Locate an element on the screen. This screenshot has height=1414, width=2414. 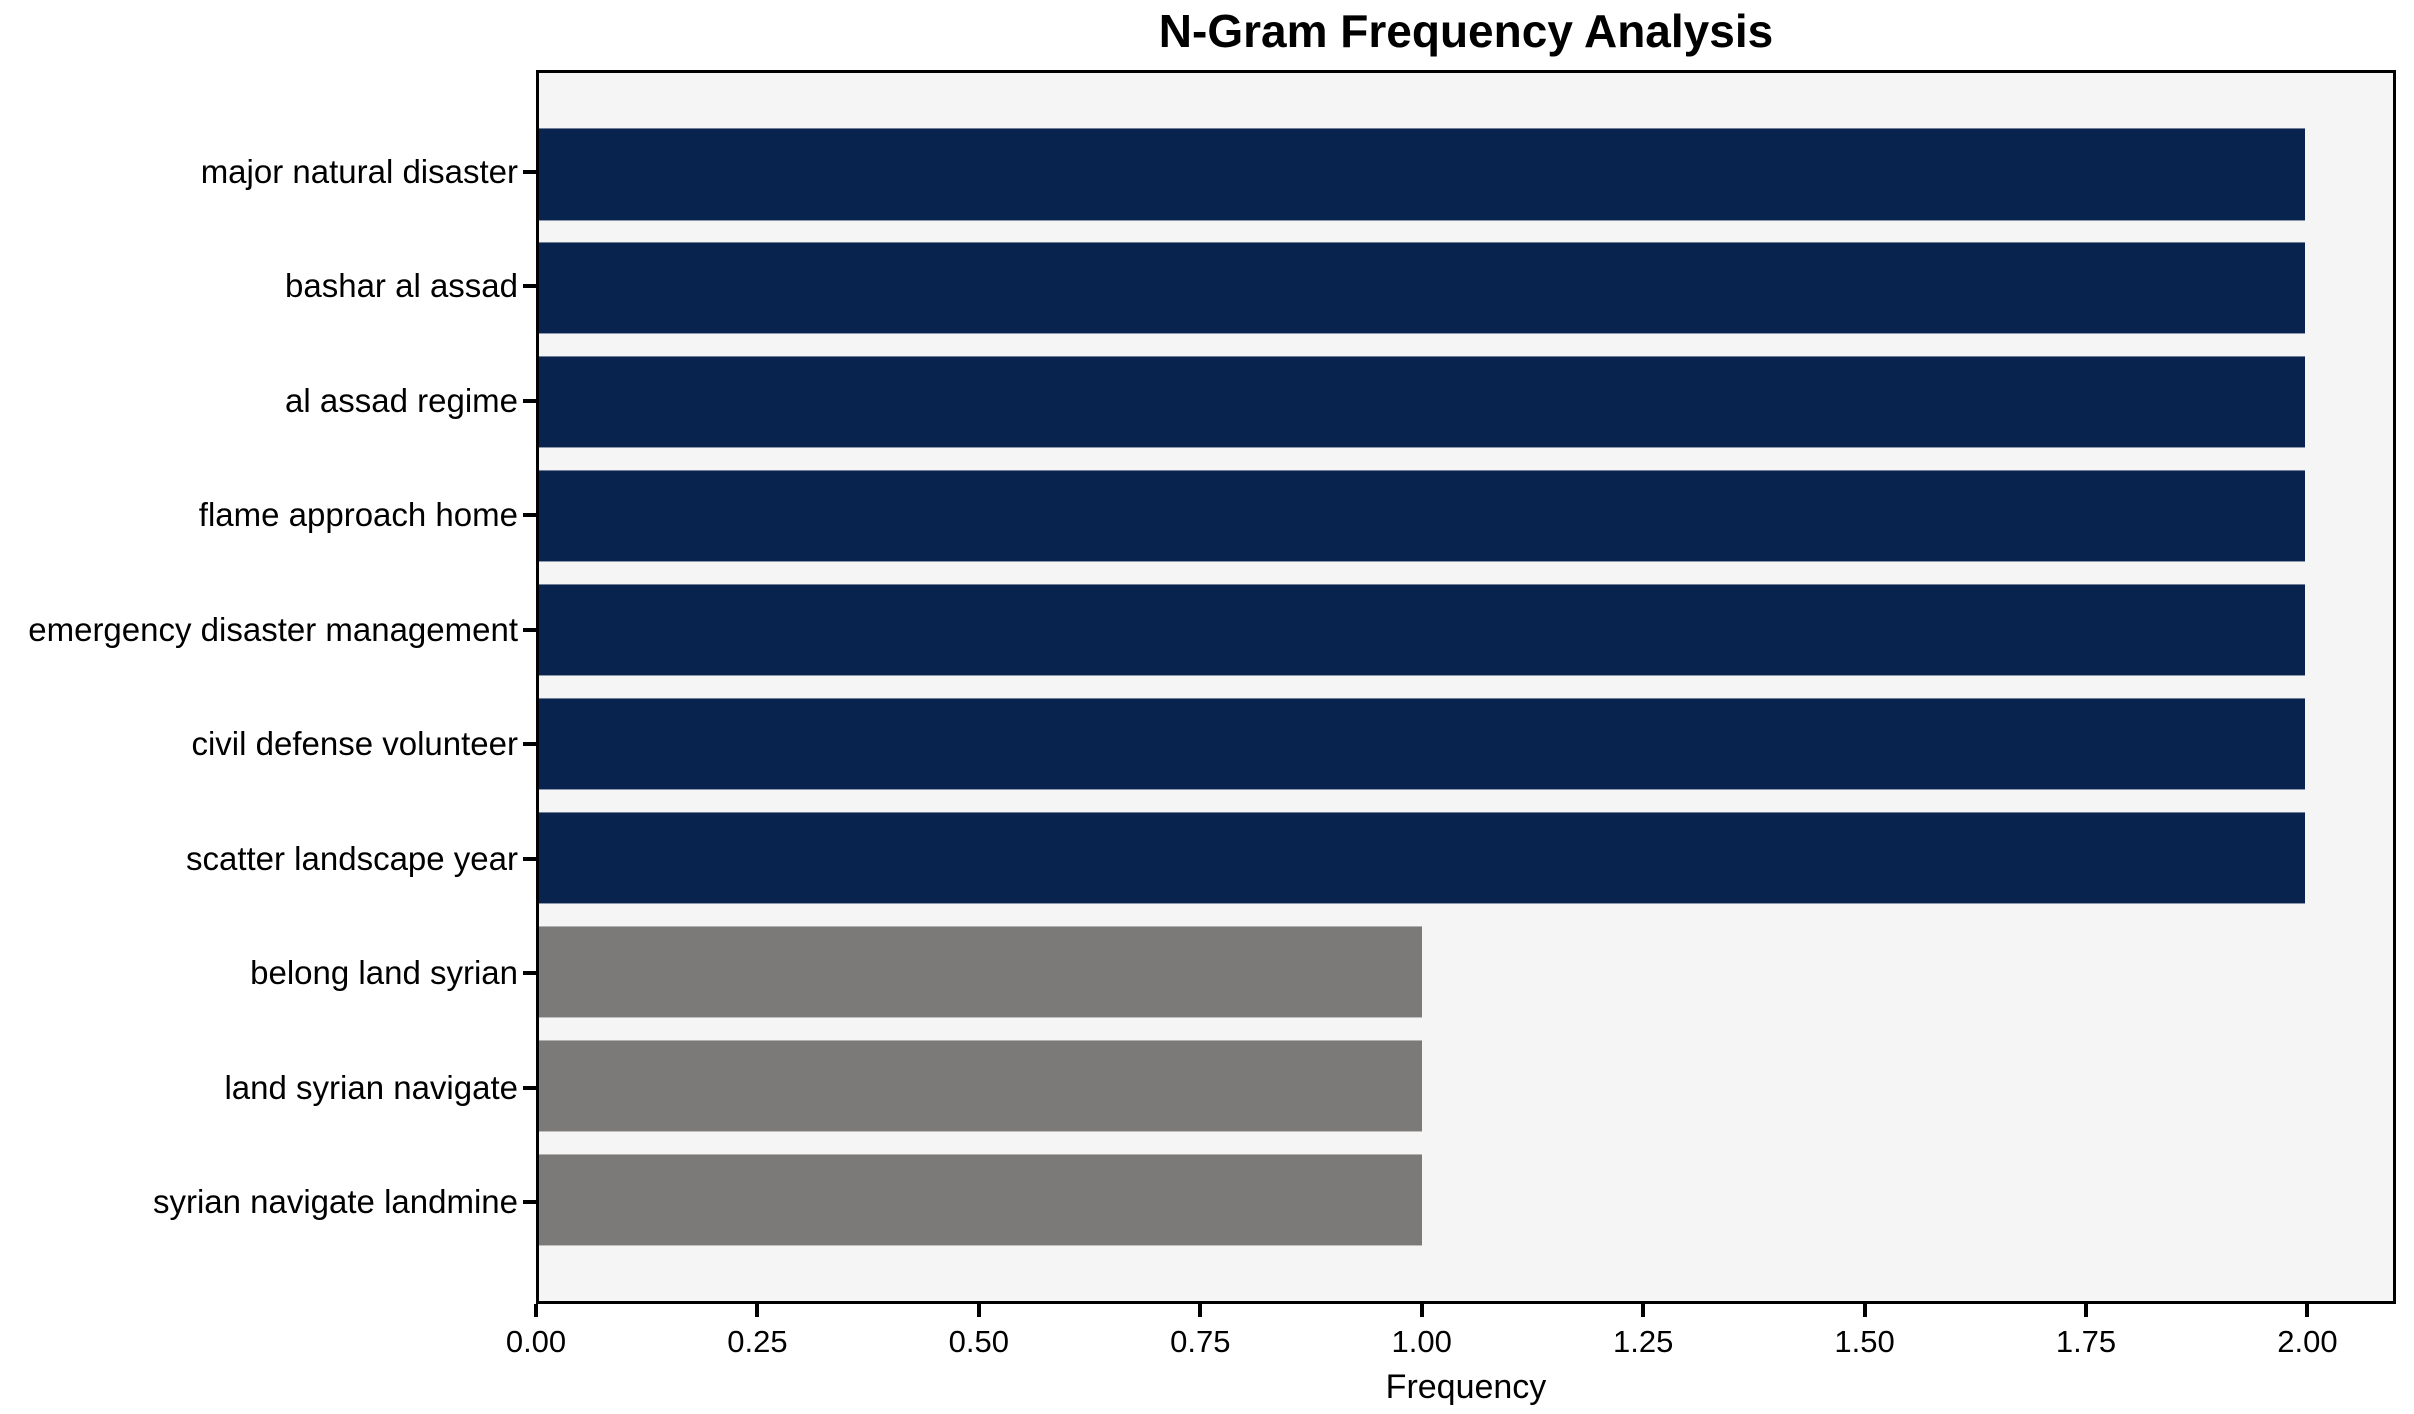
y-tick-label: civil defense volunteer is located at coordinates (354, 744).